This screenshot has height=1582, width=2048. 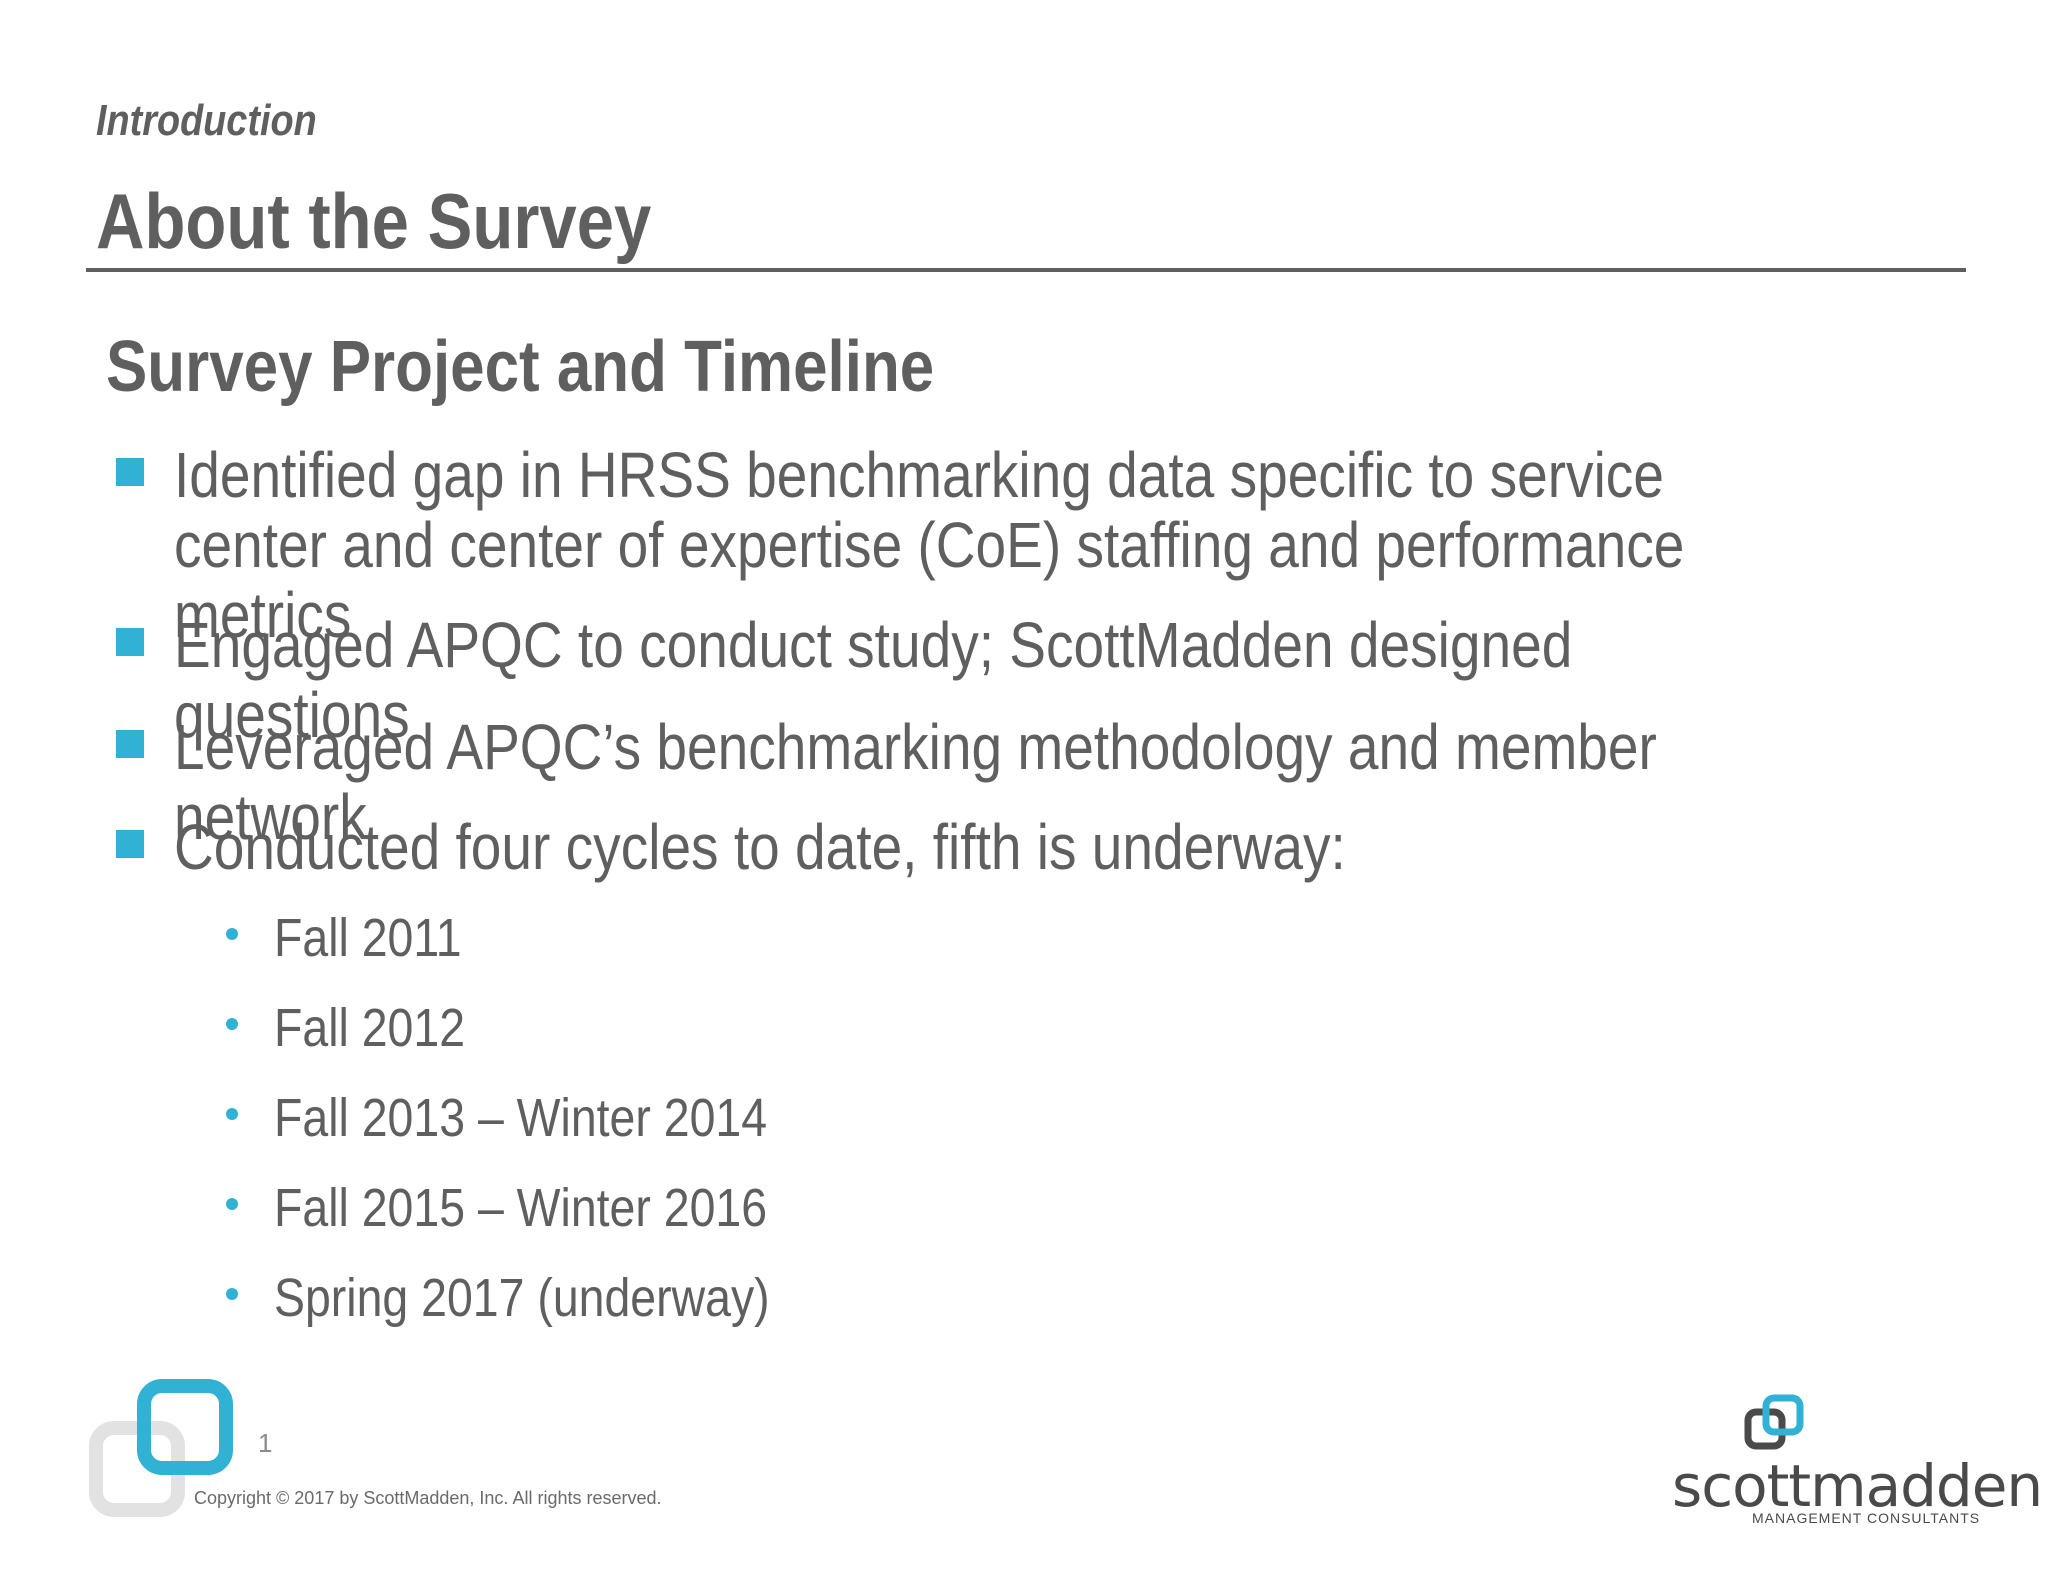 What do you see at coordinates (521, 1208) in the screenshot?
I see `cycle-text: Fall 2015 – Winter 2016` at bounding box center [521, 1208].